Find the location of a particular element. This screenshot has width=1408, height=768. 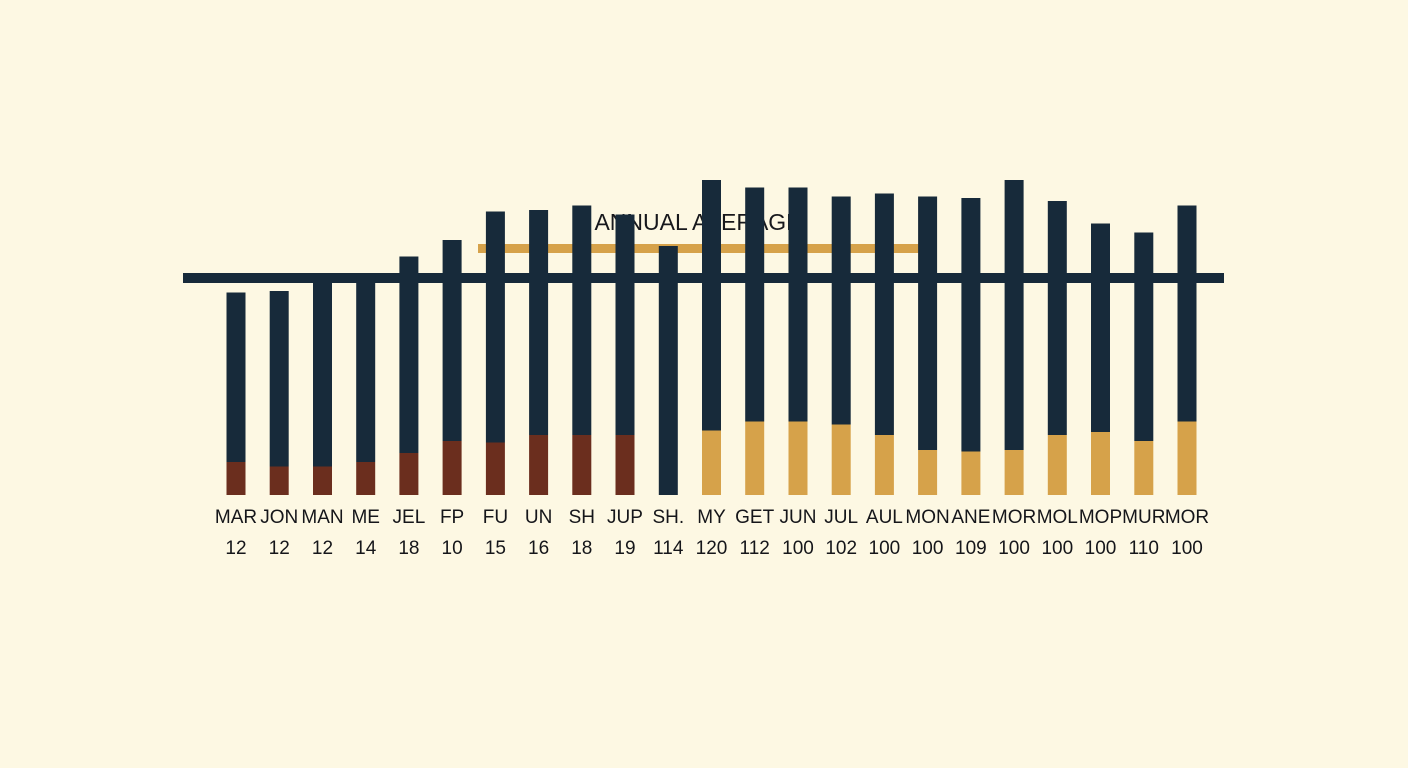

category-label: JUN is located at coordinates (798, 517).